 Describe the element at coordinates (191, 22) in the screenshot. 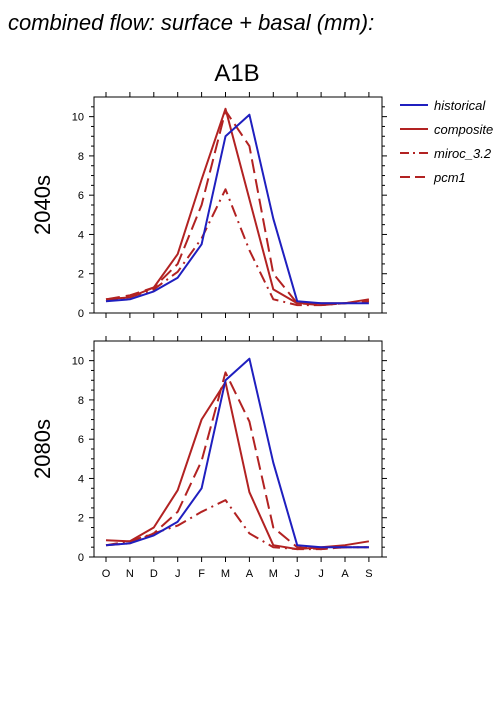

I see `figure-title: combined flow: surface + basal (mm):` at that location.